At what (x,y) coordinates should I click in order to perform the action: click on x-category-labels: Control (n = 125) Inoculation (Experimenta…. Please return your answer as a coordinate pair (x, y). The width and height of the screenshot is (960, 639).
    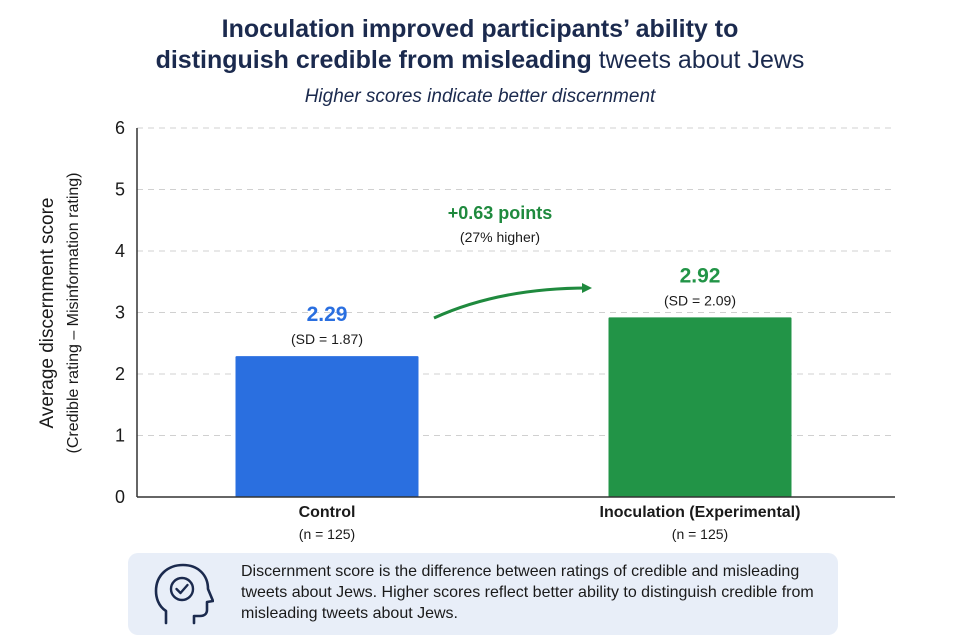
    Looking at the image, I should click on (550, 523).